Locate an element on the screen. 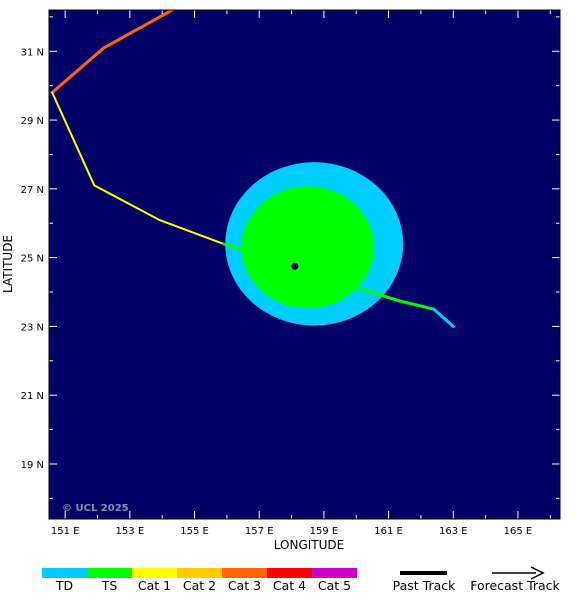  legend-swatch-ts is located at coordinates (109, 573).